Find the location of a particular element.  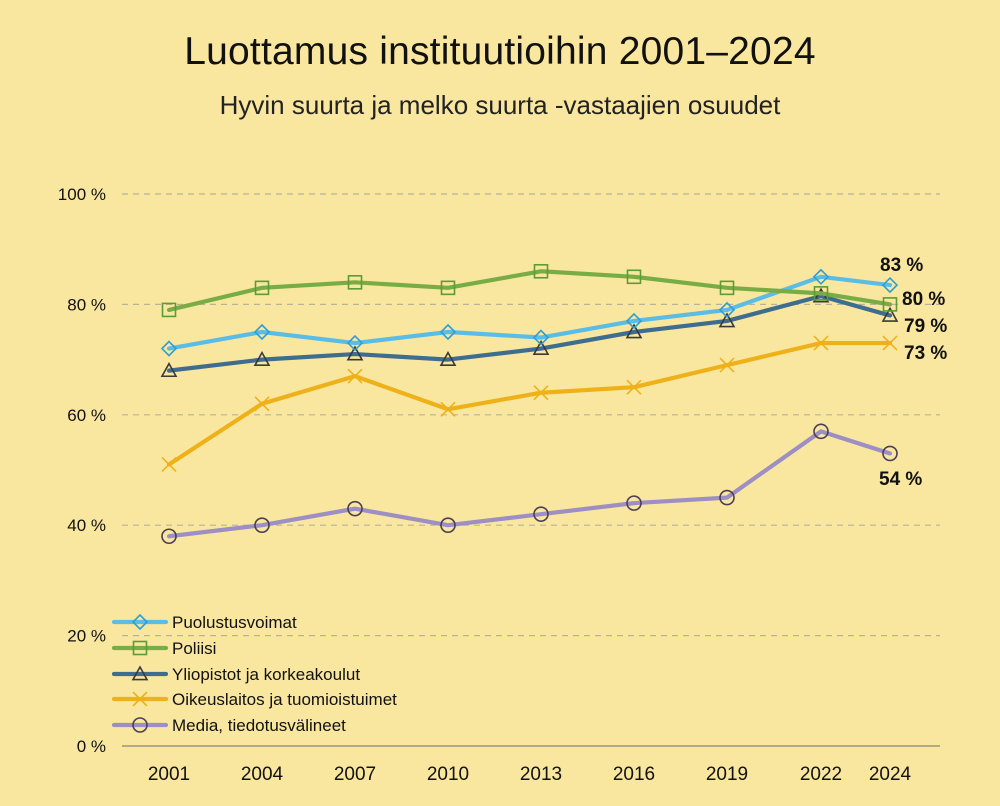

y-tick-label: 100 % is located at coordinates (82, 194).